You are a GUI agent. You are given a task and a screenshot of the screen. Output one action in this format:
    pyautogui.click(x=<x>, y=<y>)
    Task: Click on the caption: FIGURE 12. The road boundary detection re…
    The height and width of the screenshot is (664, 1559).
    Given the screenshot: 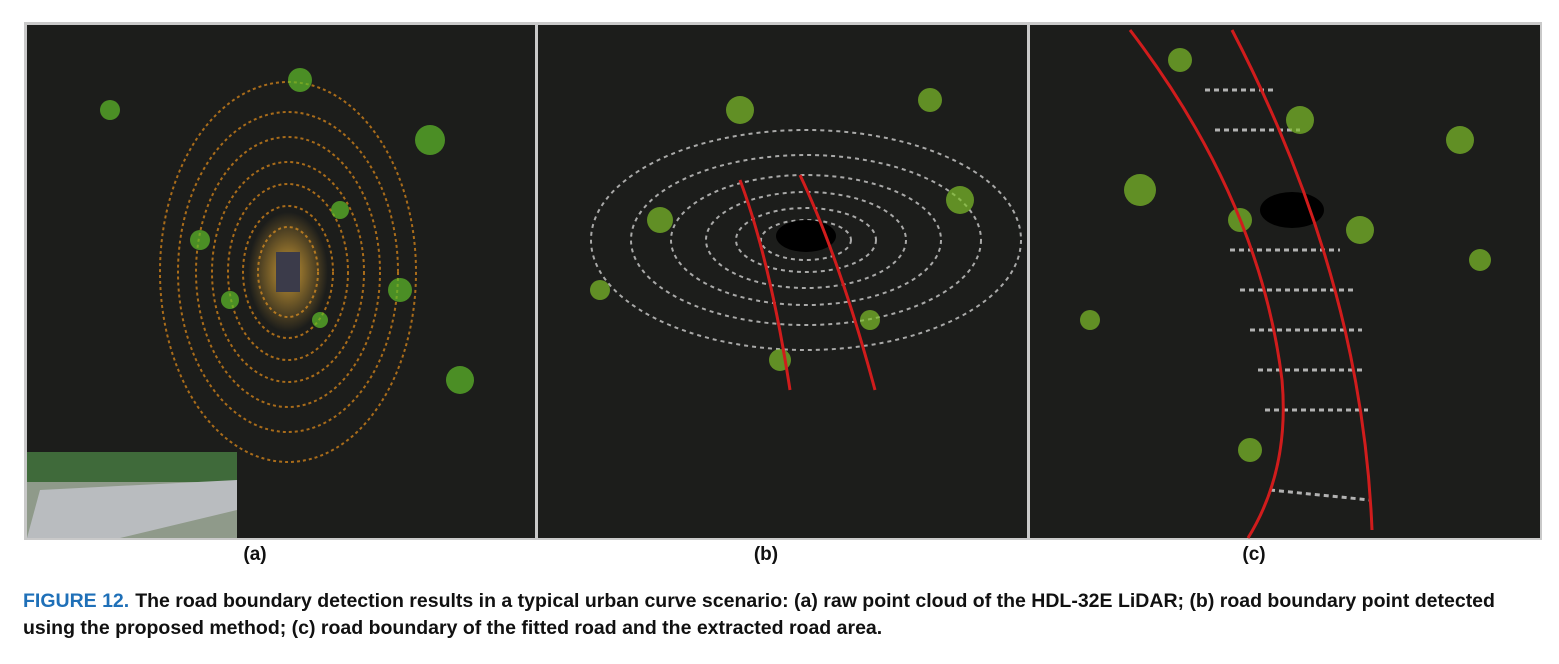 What is the action you would take?
    pyautogui.click(x=783, y=615)
    